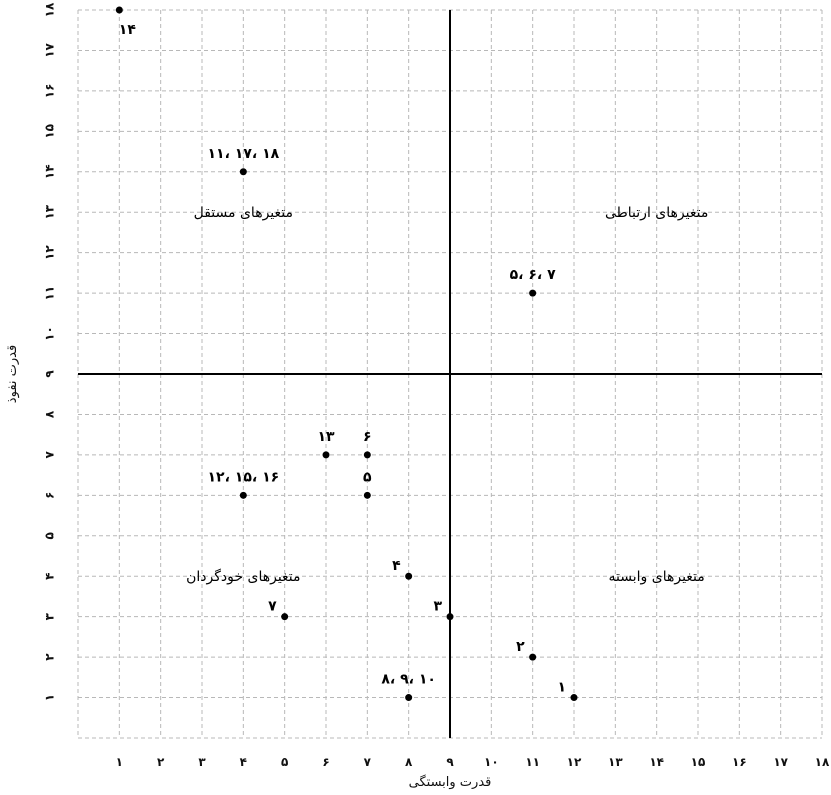  Describe the element at coordinates (50, 171) in the screenshot. I see `y-tick-label: ۱۴` at that location.